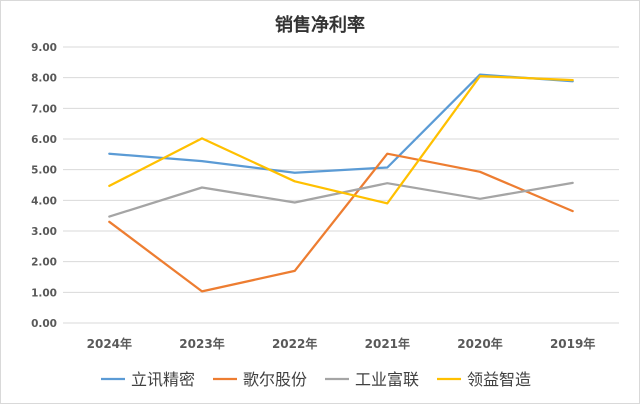 The image size is (640, 404). Describe the element at coordinates (44, 232) in the screenshot. I see `y-tick-label: 3.00` at that location.